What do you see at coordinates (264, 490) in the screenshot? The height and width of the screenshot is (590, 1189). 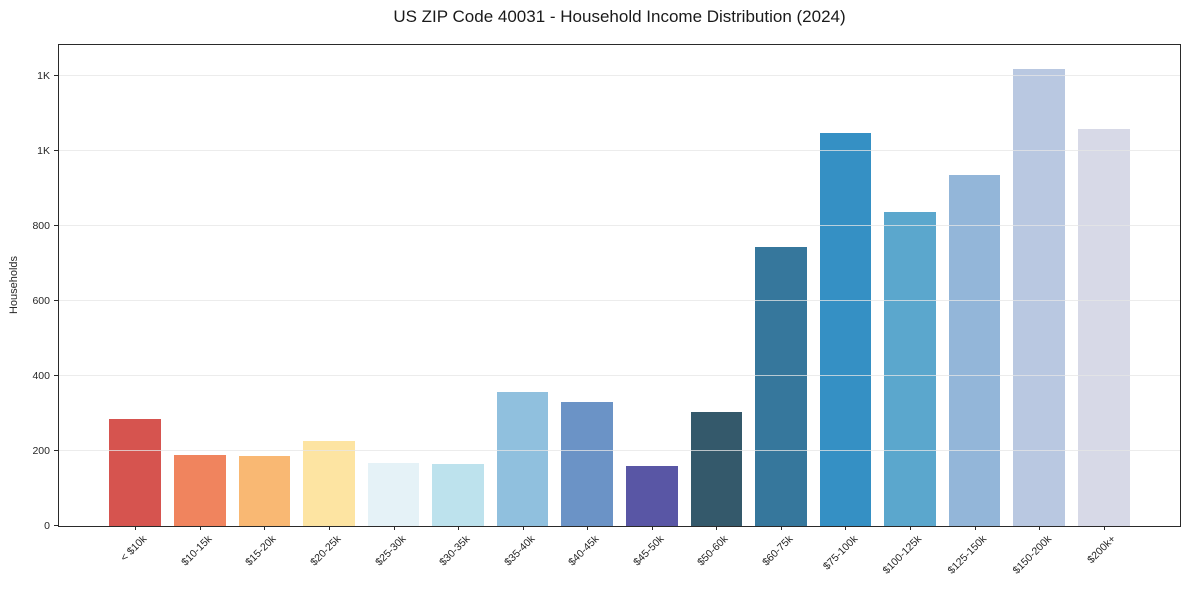 I see `bar-15-20k` at bounding box center [264, 490].